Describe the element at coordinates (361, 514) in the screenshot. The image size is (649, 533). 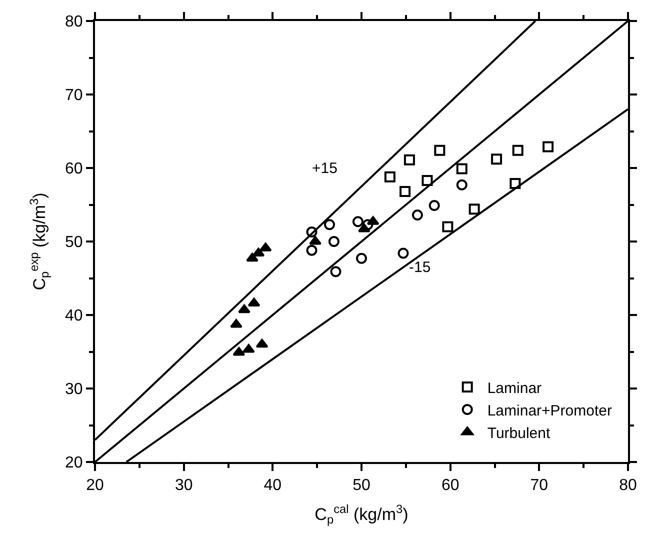
I see `x-axis-title: C$_{p}$$^{cal}$ (kg/m$^{3}$)` at that location.